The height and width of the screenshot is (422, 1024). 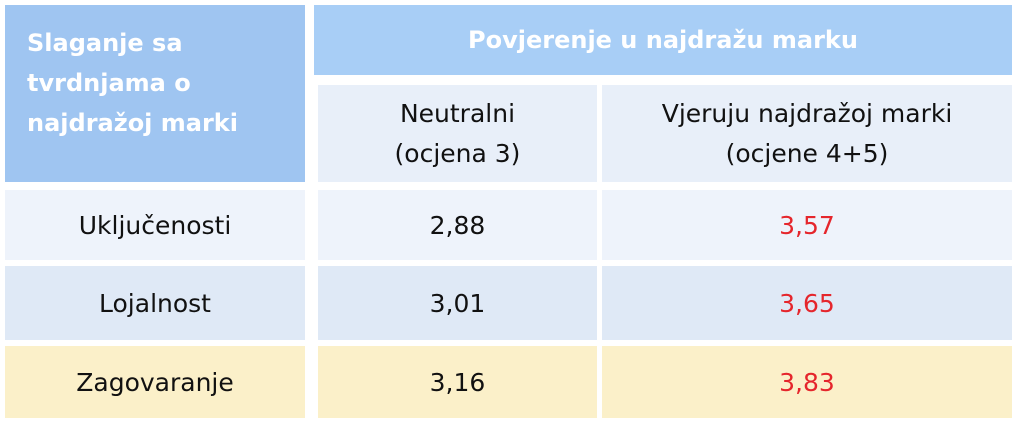 I want to click on header-line: Vjeruju najdražoj marki, so click(x=807, y=113).